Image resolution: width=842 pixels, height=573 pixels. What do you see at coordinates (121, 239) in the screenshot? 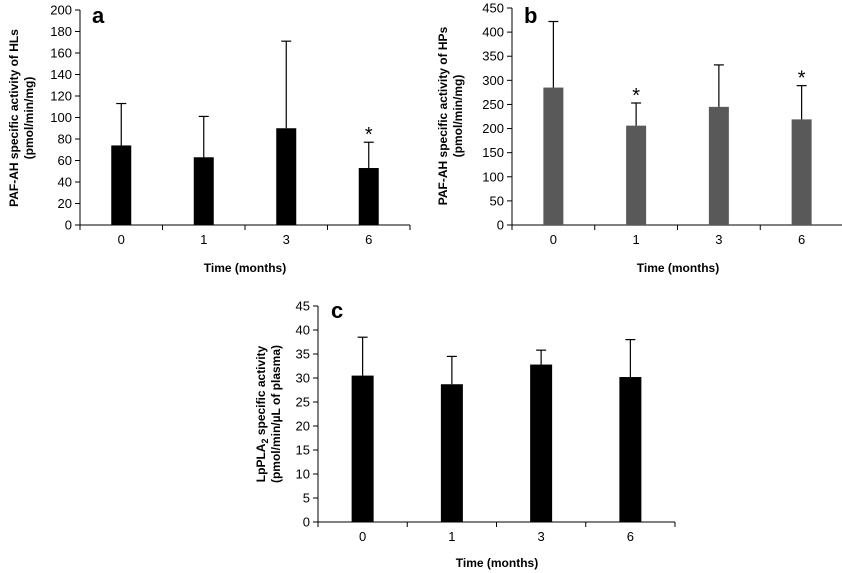
I see `panel-a-x-tick-label: 0` at bounding box center [121, 239].